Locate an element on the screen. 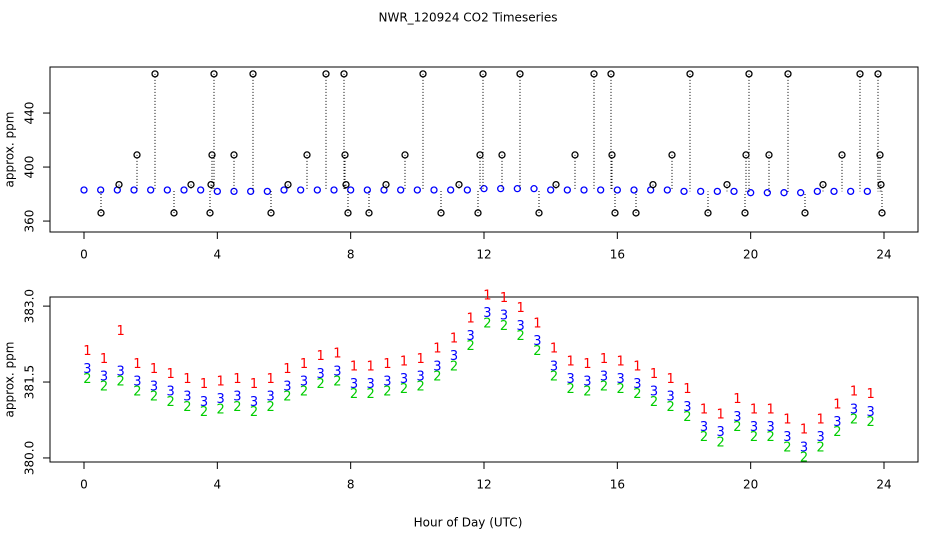  x-tick-label: 16 is located at coordinates (617, 485).